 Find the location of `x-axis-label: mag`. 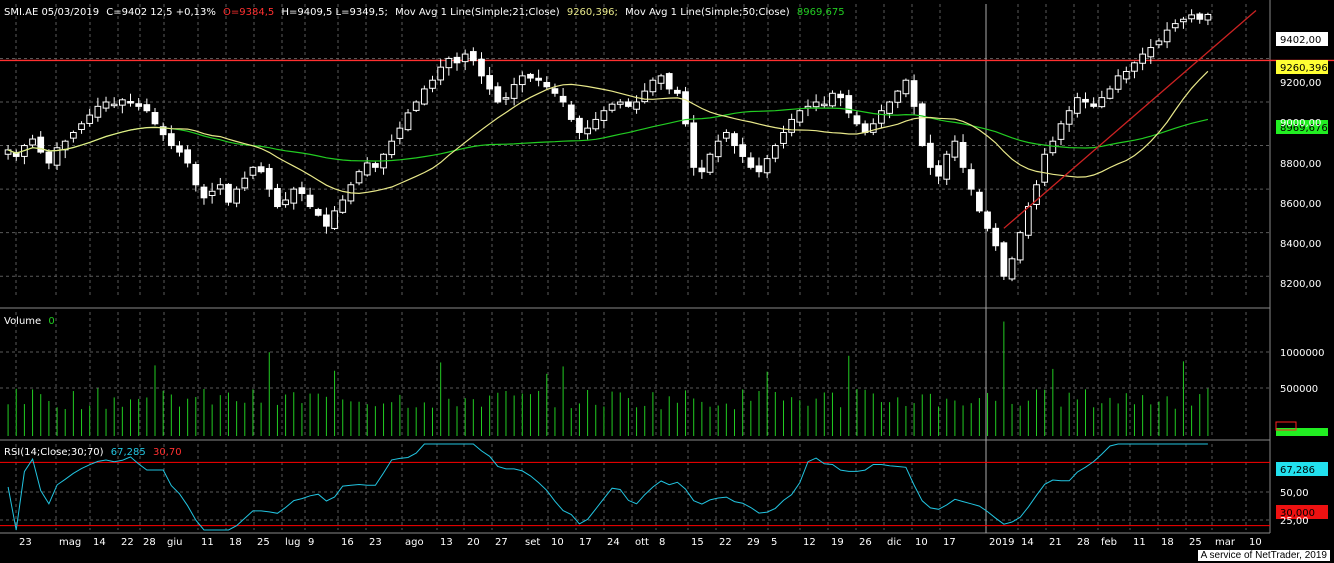

x-axis-label: mag is located at coordinates (70, 542).